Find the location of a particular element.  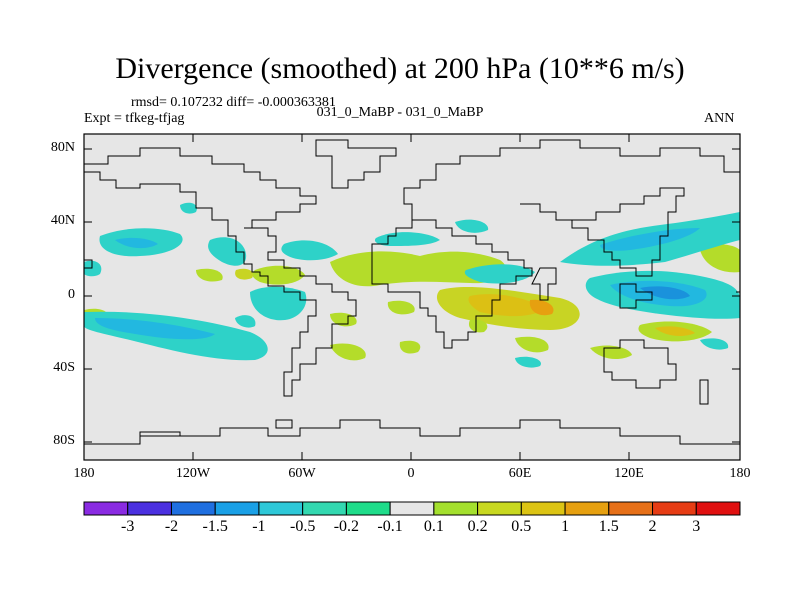

colorbar-label: -1 is located at coordinates (259, 526).